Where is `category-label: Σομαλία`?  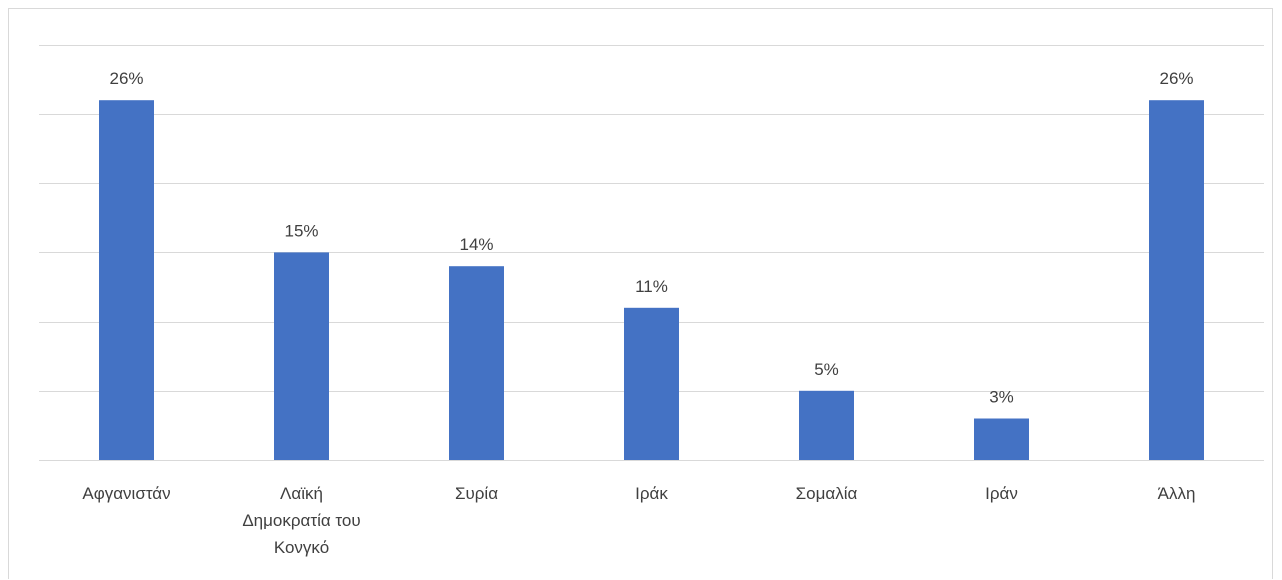
category-label: Σομαλία is located at coordinates (827, 493).